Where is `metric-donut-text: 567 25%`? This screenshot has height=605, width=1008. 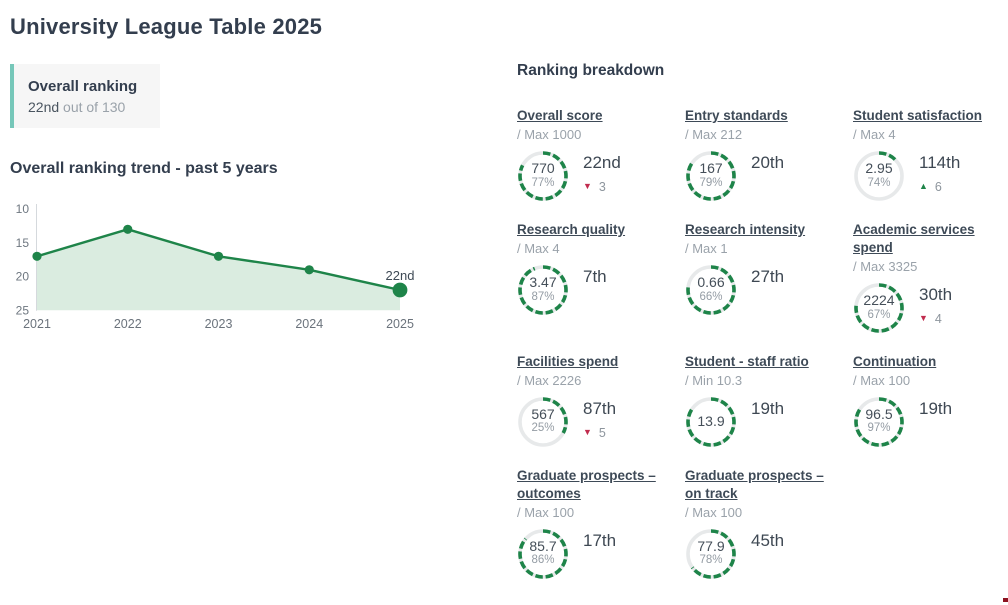 metric-donut-text: 567 25% is located at coordinates (543, 422).